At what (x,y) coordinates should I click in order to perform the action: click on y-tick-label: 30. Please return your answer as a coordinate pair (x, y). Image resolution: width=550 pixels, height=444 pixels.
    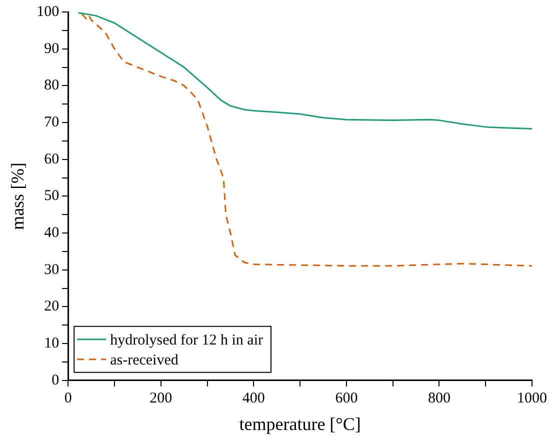
    Looking at the image, I should click on (52, 270).